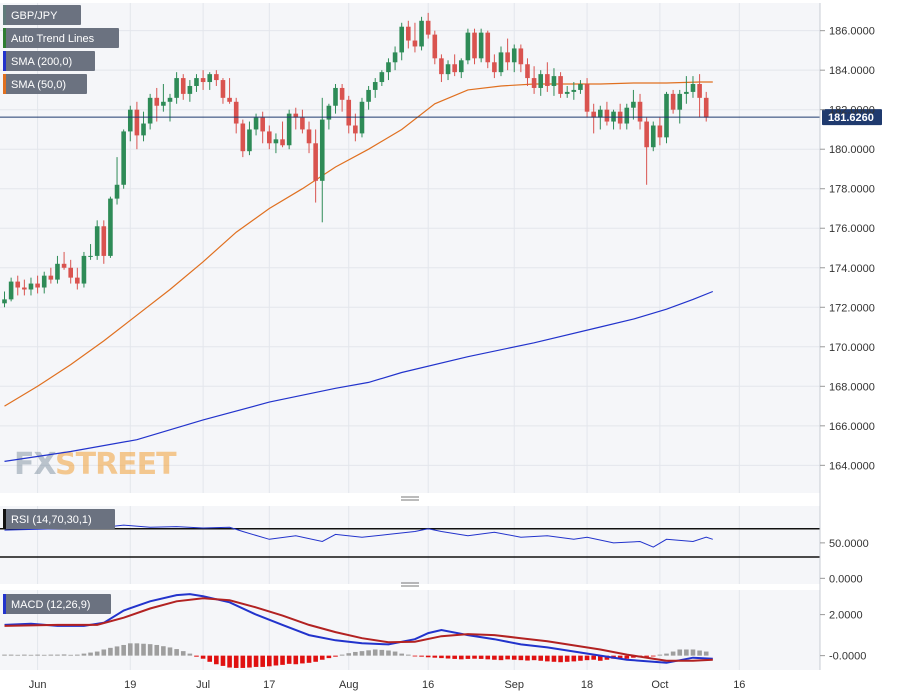 Image resolution: width=898 pixels, height=697 pixels. I want to click on x-tick-label: 17, so click(269, 685).